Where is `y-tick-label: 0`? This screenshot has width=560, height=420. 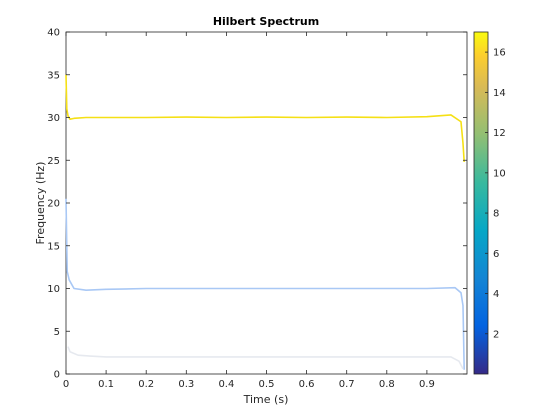
y-tick-label: 0 is located at coordinates (57, 375).